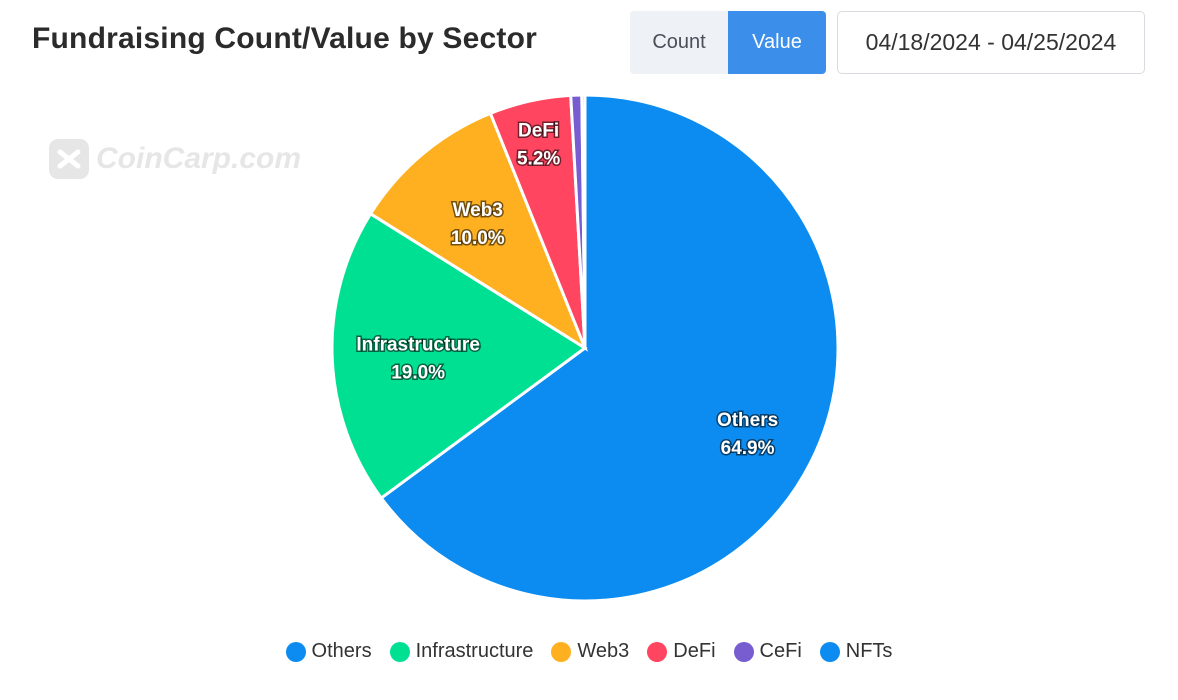  I want to click on slice-percent-label: 19.0%, so click(418, 372).